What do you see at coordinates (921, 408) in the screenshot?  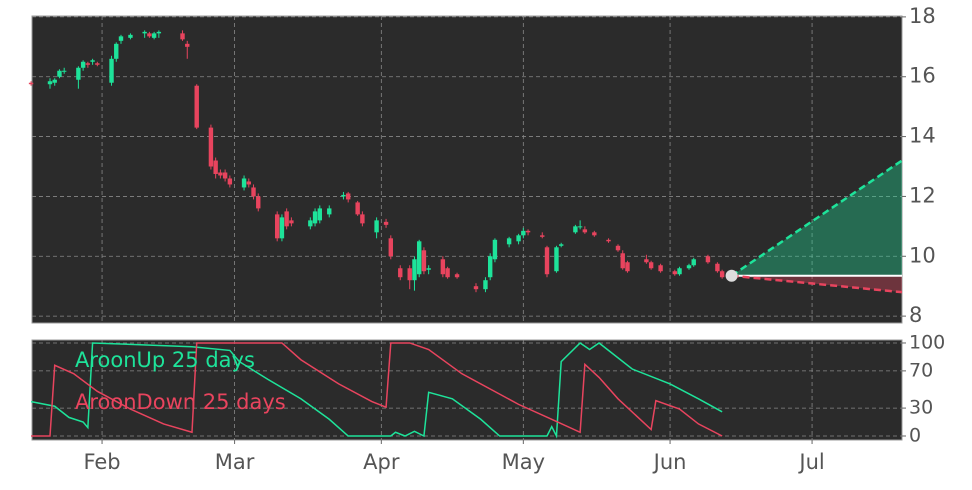 I see `y-tick-label: 30` at bounding box center [921, 408].